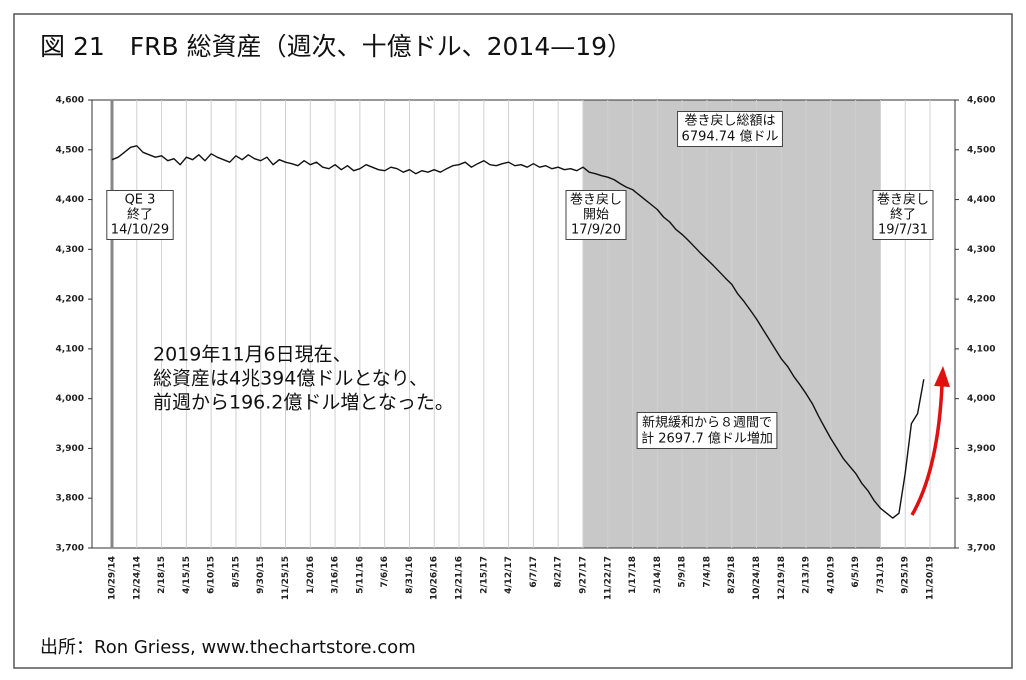  What do you see at coordinates (730, 137) in the screenshot?
I see `annotation-text: 6794.74 億ドル` at bounding box center [730, 137].